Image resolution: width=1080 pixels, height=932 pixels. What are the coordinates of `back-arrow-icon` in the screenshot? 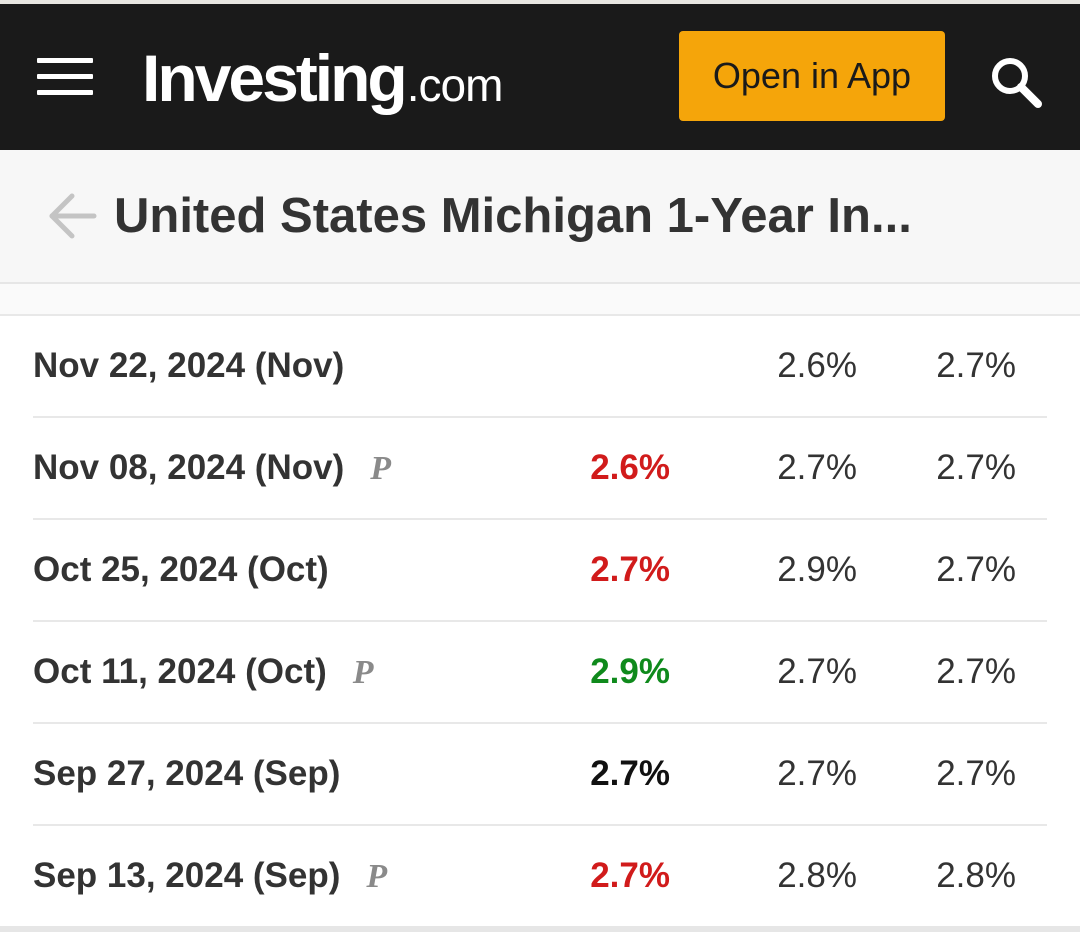 It's located at (72, 216).